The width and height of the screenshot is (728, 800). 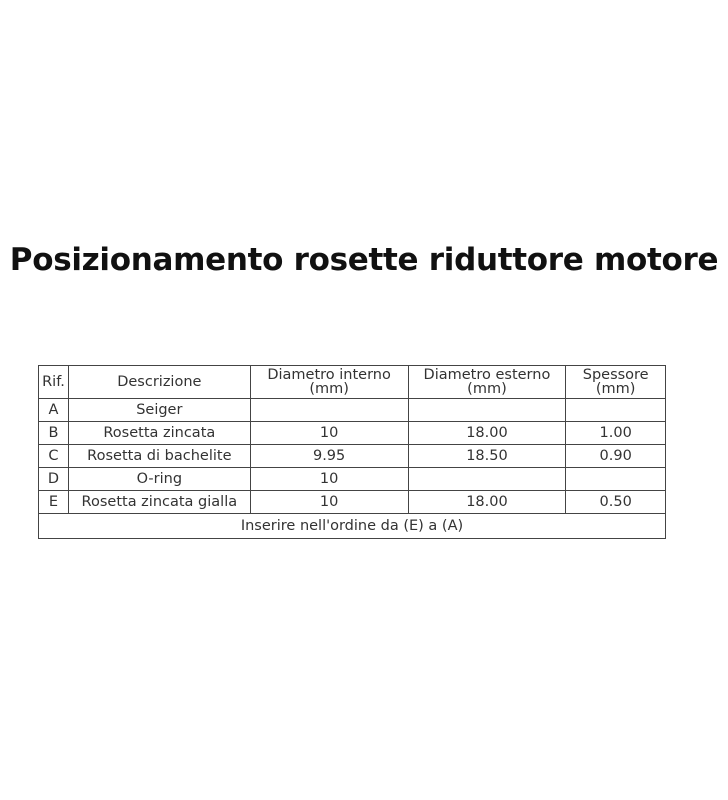 I want to click on table-cell: Rosetta zincata, so click(x=159, y=433).